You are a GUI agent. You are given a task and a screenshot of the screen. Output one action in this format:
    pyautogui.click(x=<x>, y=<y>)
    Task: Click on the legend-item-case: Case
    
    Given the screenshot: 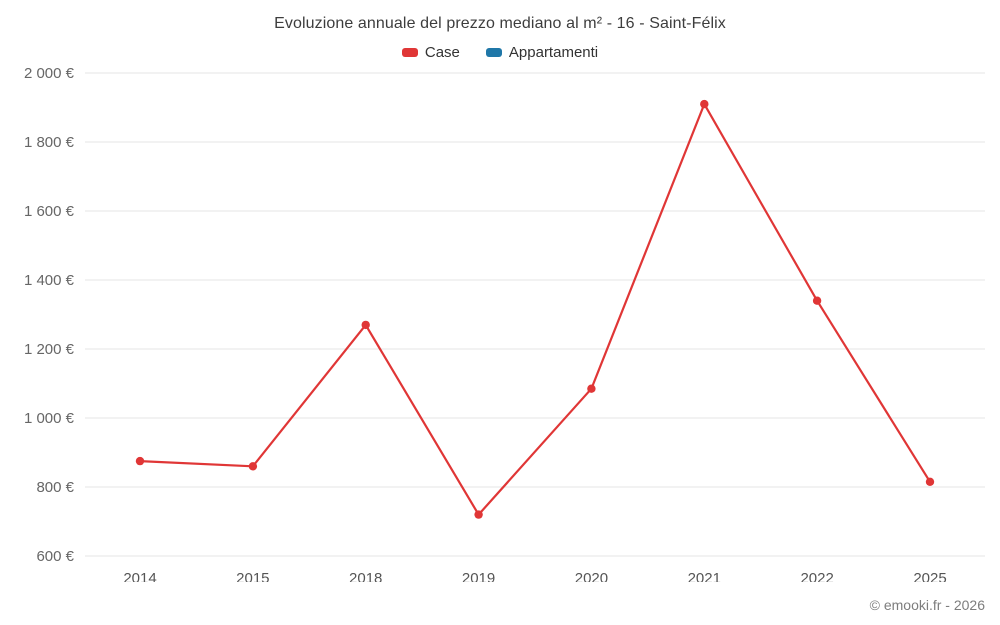 What is the action you would take?
    pyautogui.click(x=430, y=52)
    